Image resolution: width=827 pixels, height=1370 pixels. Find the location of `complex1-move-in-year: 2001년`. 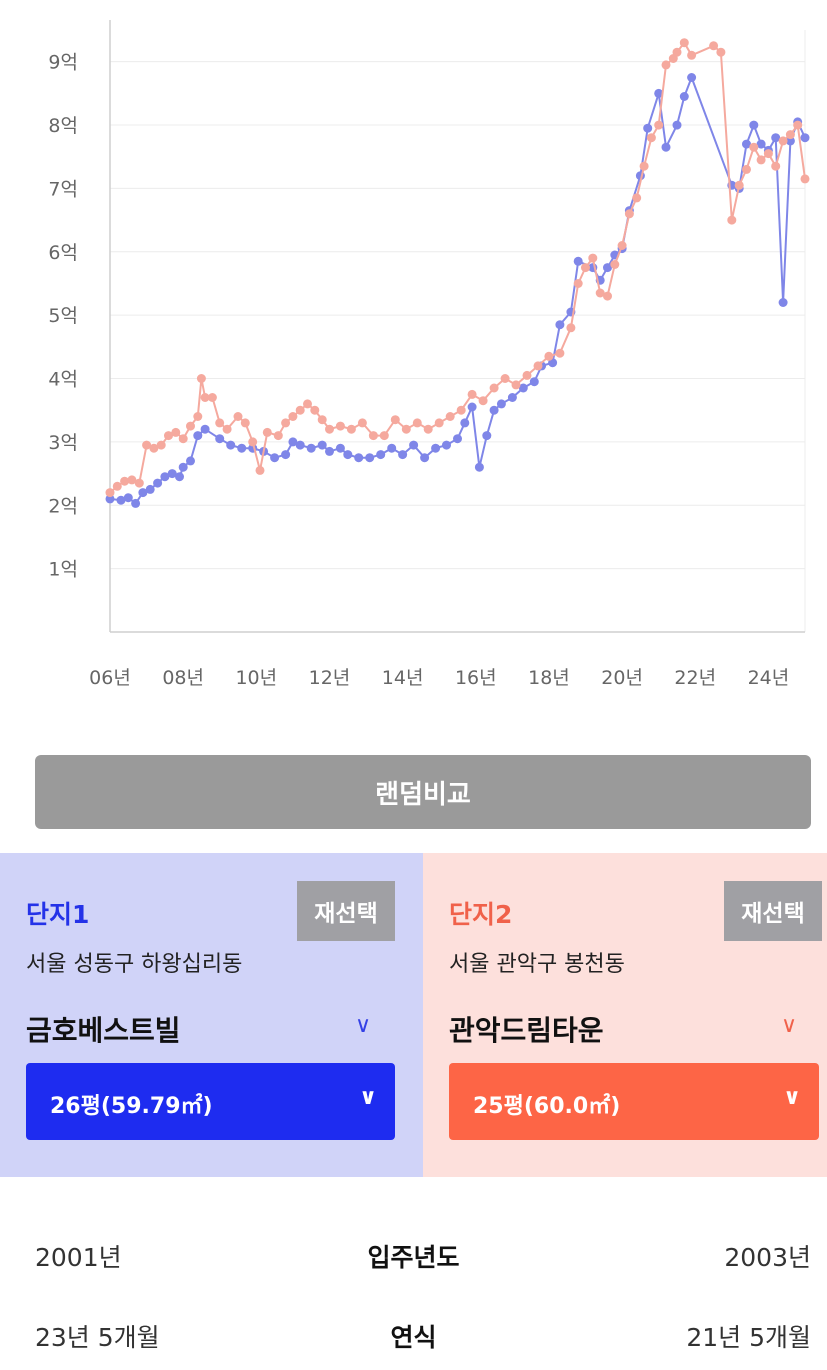

complex1-move-in-year: 2001년 is located at coordinates (78, 1257).